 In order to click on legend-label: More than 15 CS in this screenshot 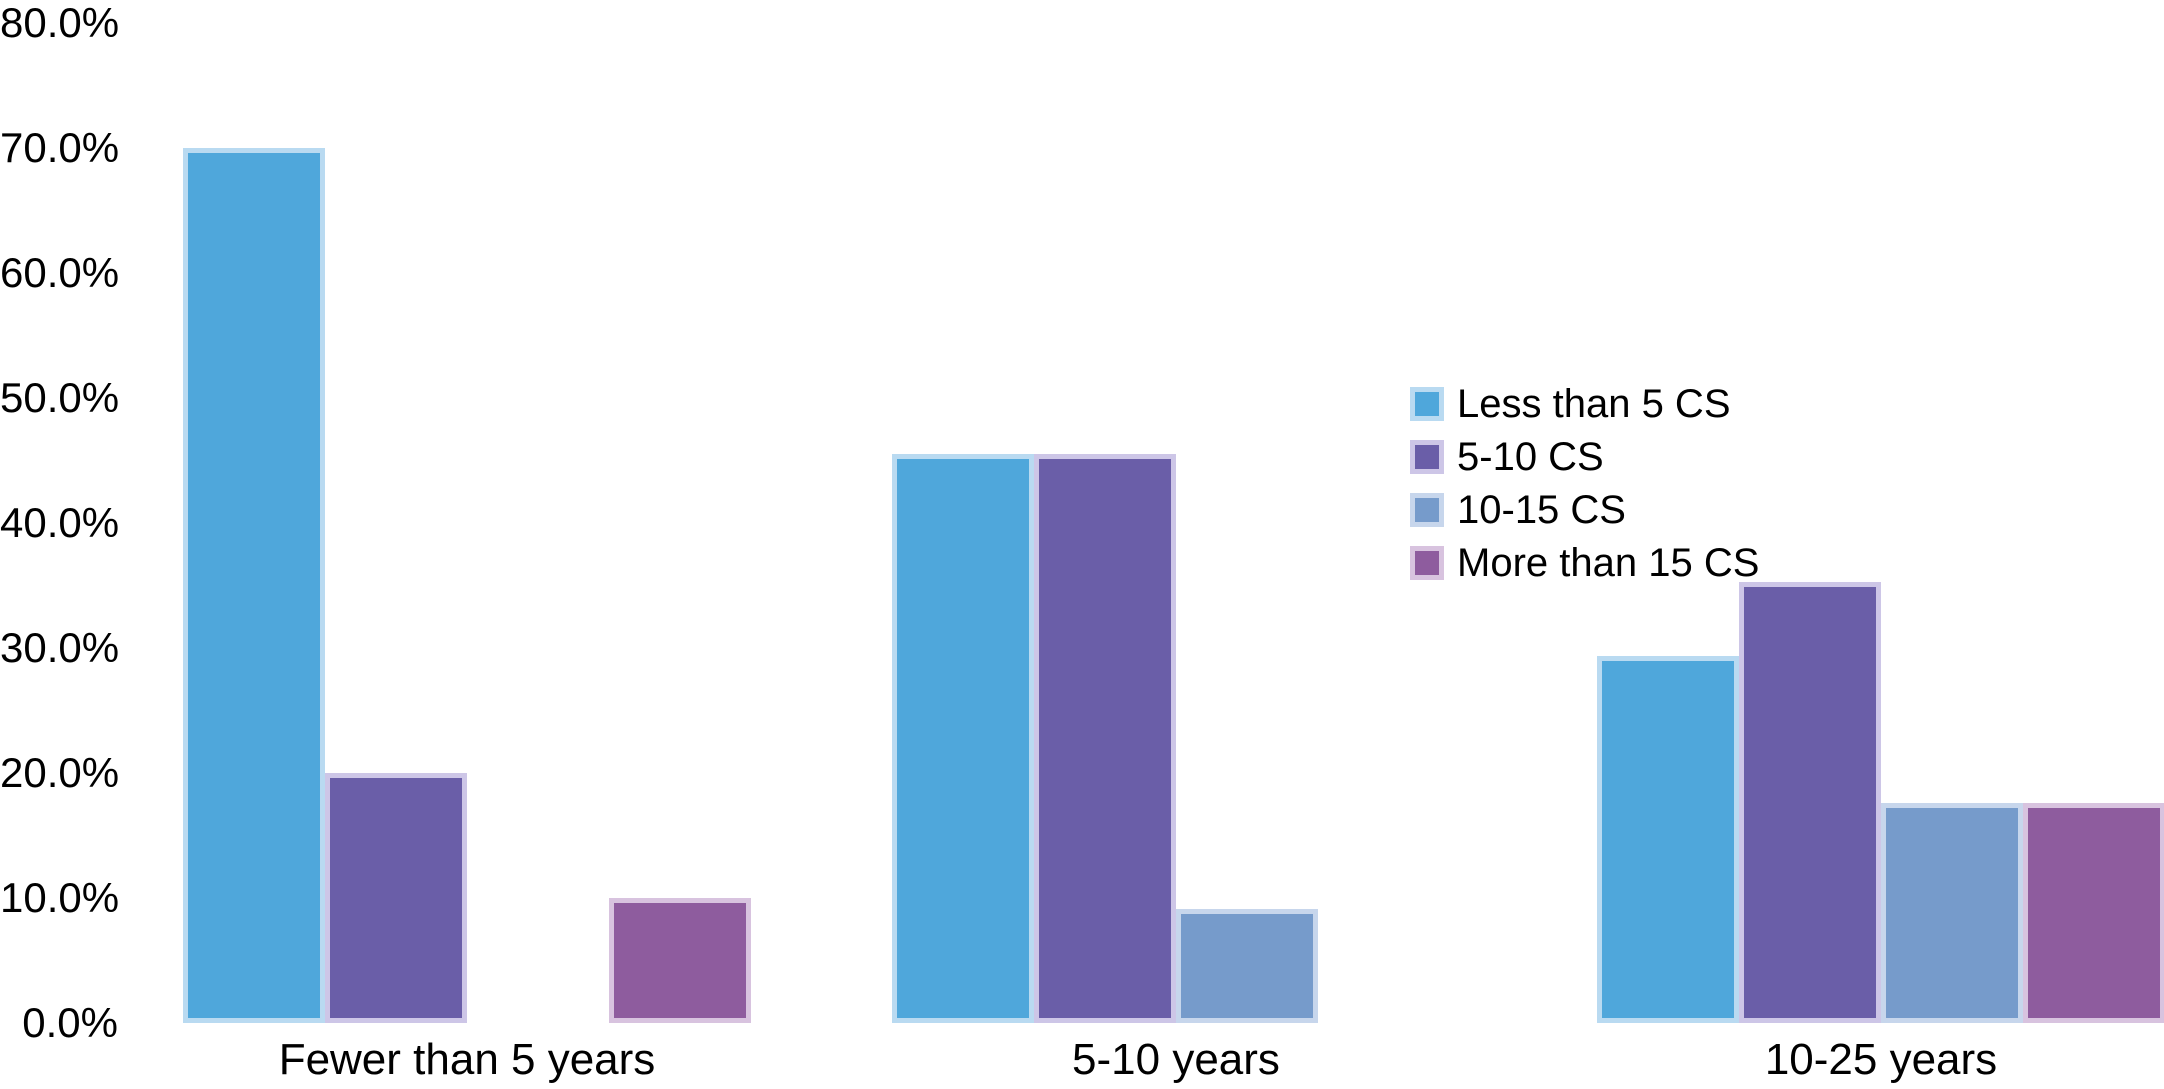, I will do `click(1608, 563)`.